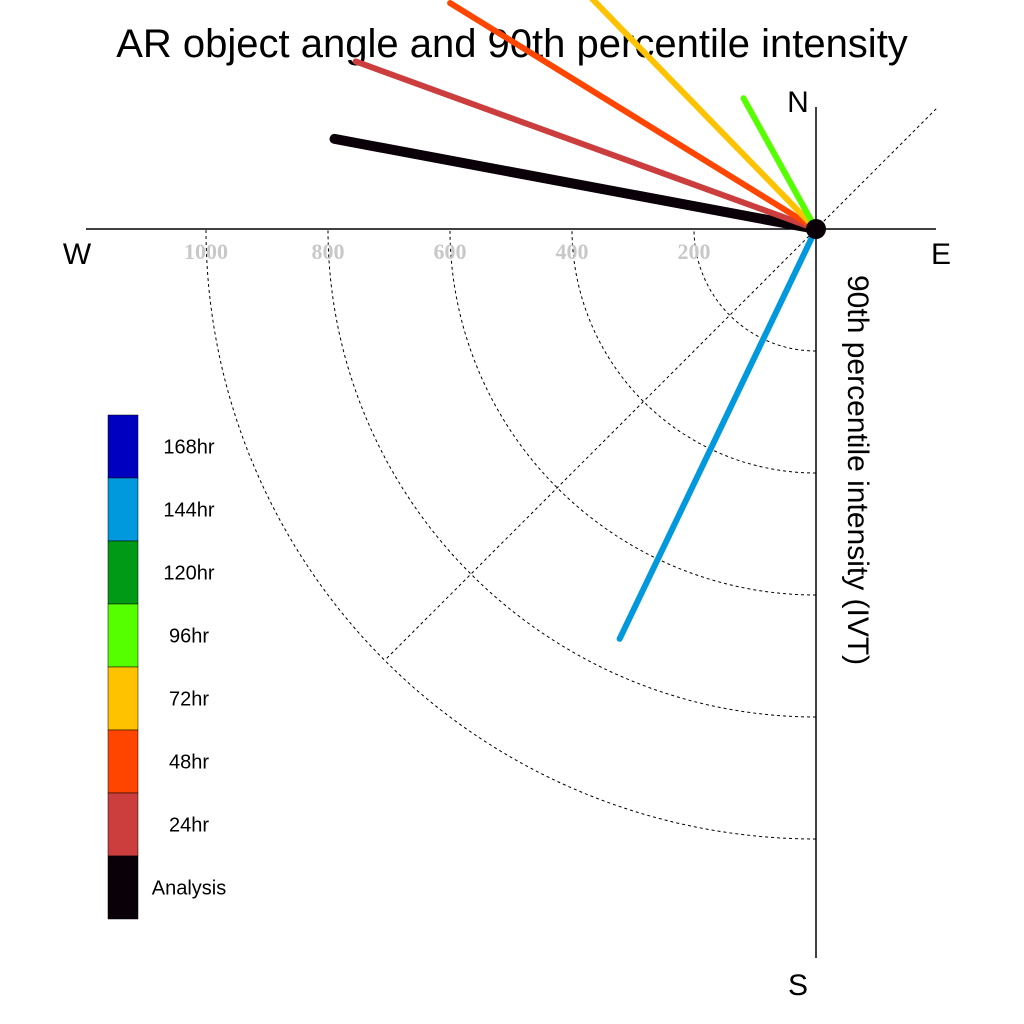 The width and height of the screenshot is (1024, 1024). I want to click on radial-tick-labels: 200 400 600 800 1000, so click(447, 251).